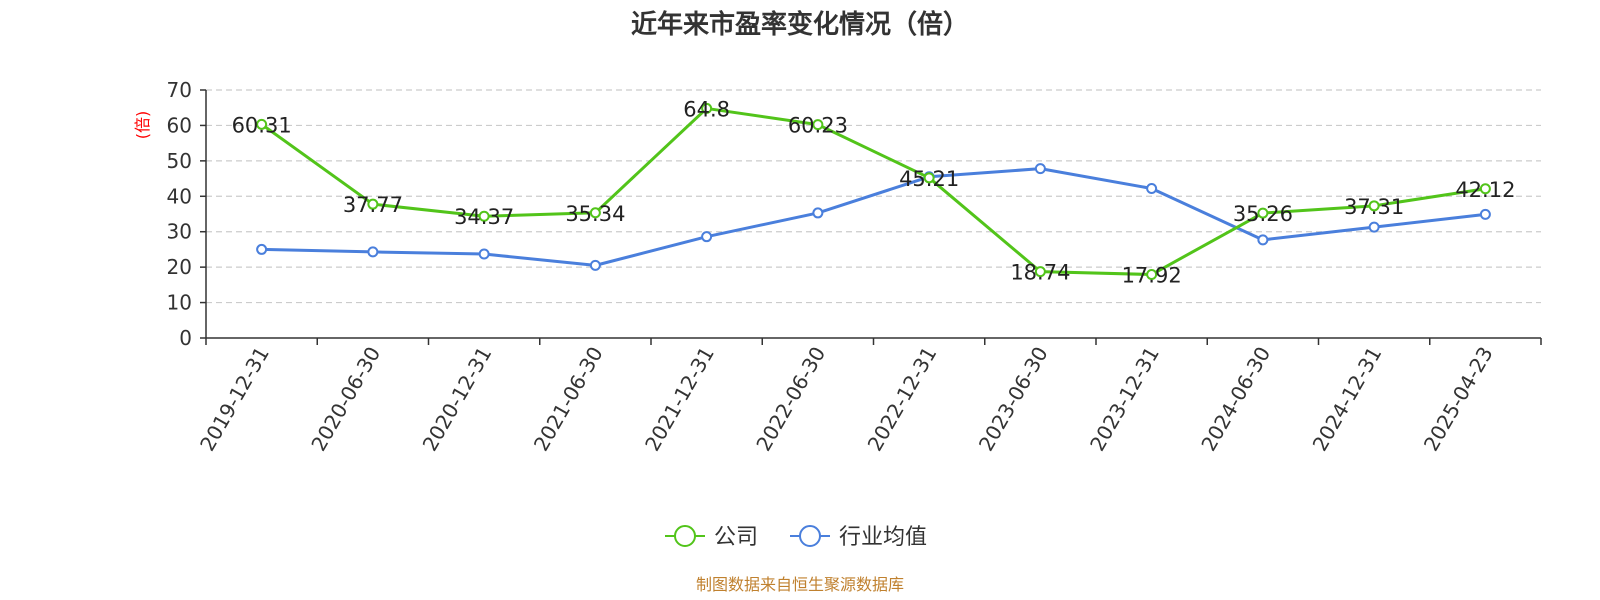 The height and width of the screenshot is (600, 1600). Describe the element at coordinates (568, 399) in the screenshot. I see `x-tick-label: 2021-06-30` at that location.